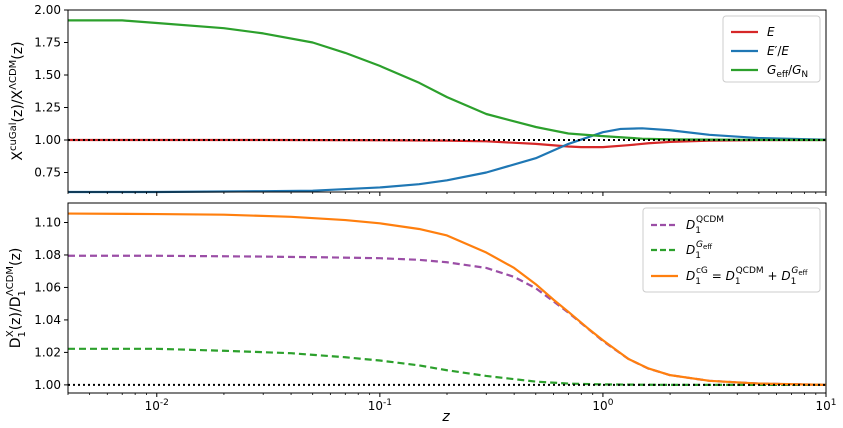 This screenshot has height=428, width=843. What do you see at coordinates (47, 10) in the screenshot?
I see `top-y-tick-label: 2.00` at bounding box center [47, 10].